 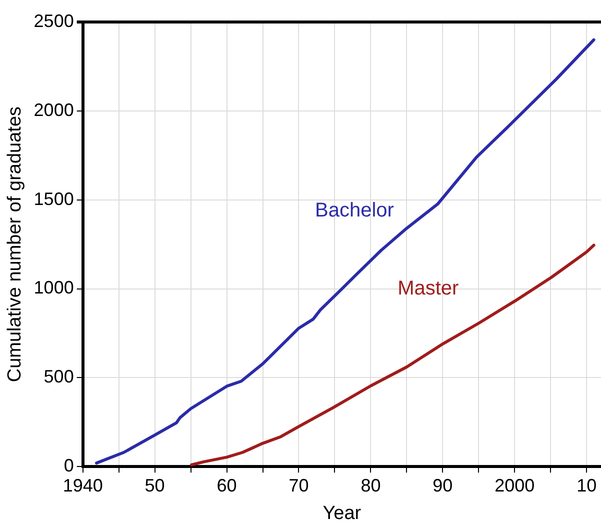 I want to click on x-tick-label: 50, so click(x=154, y=485).